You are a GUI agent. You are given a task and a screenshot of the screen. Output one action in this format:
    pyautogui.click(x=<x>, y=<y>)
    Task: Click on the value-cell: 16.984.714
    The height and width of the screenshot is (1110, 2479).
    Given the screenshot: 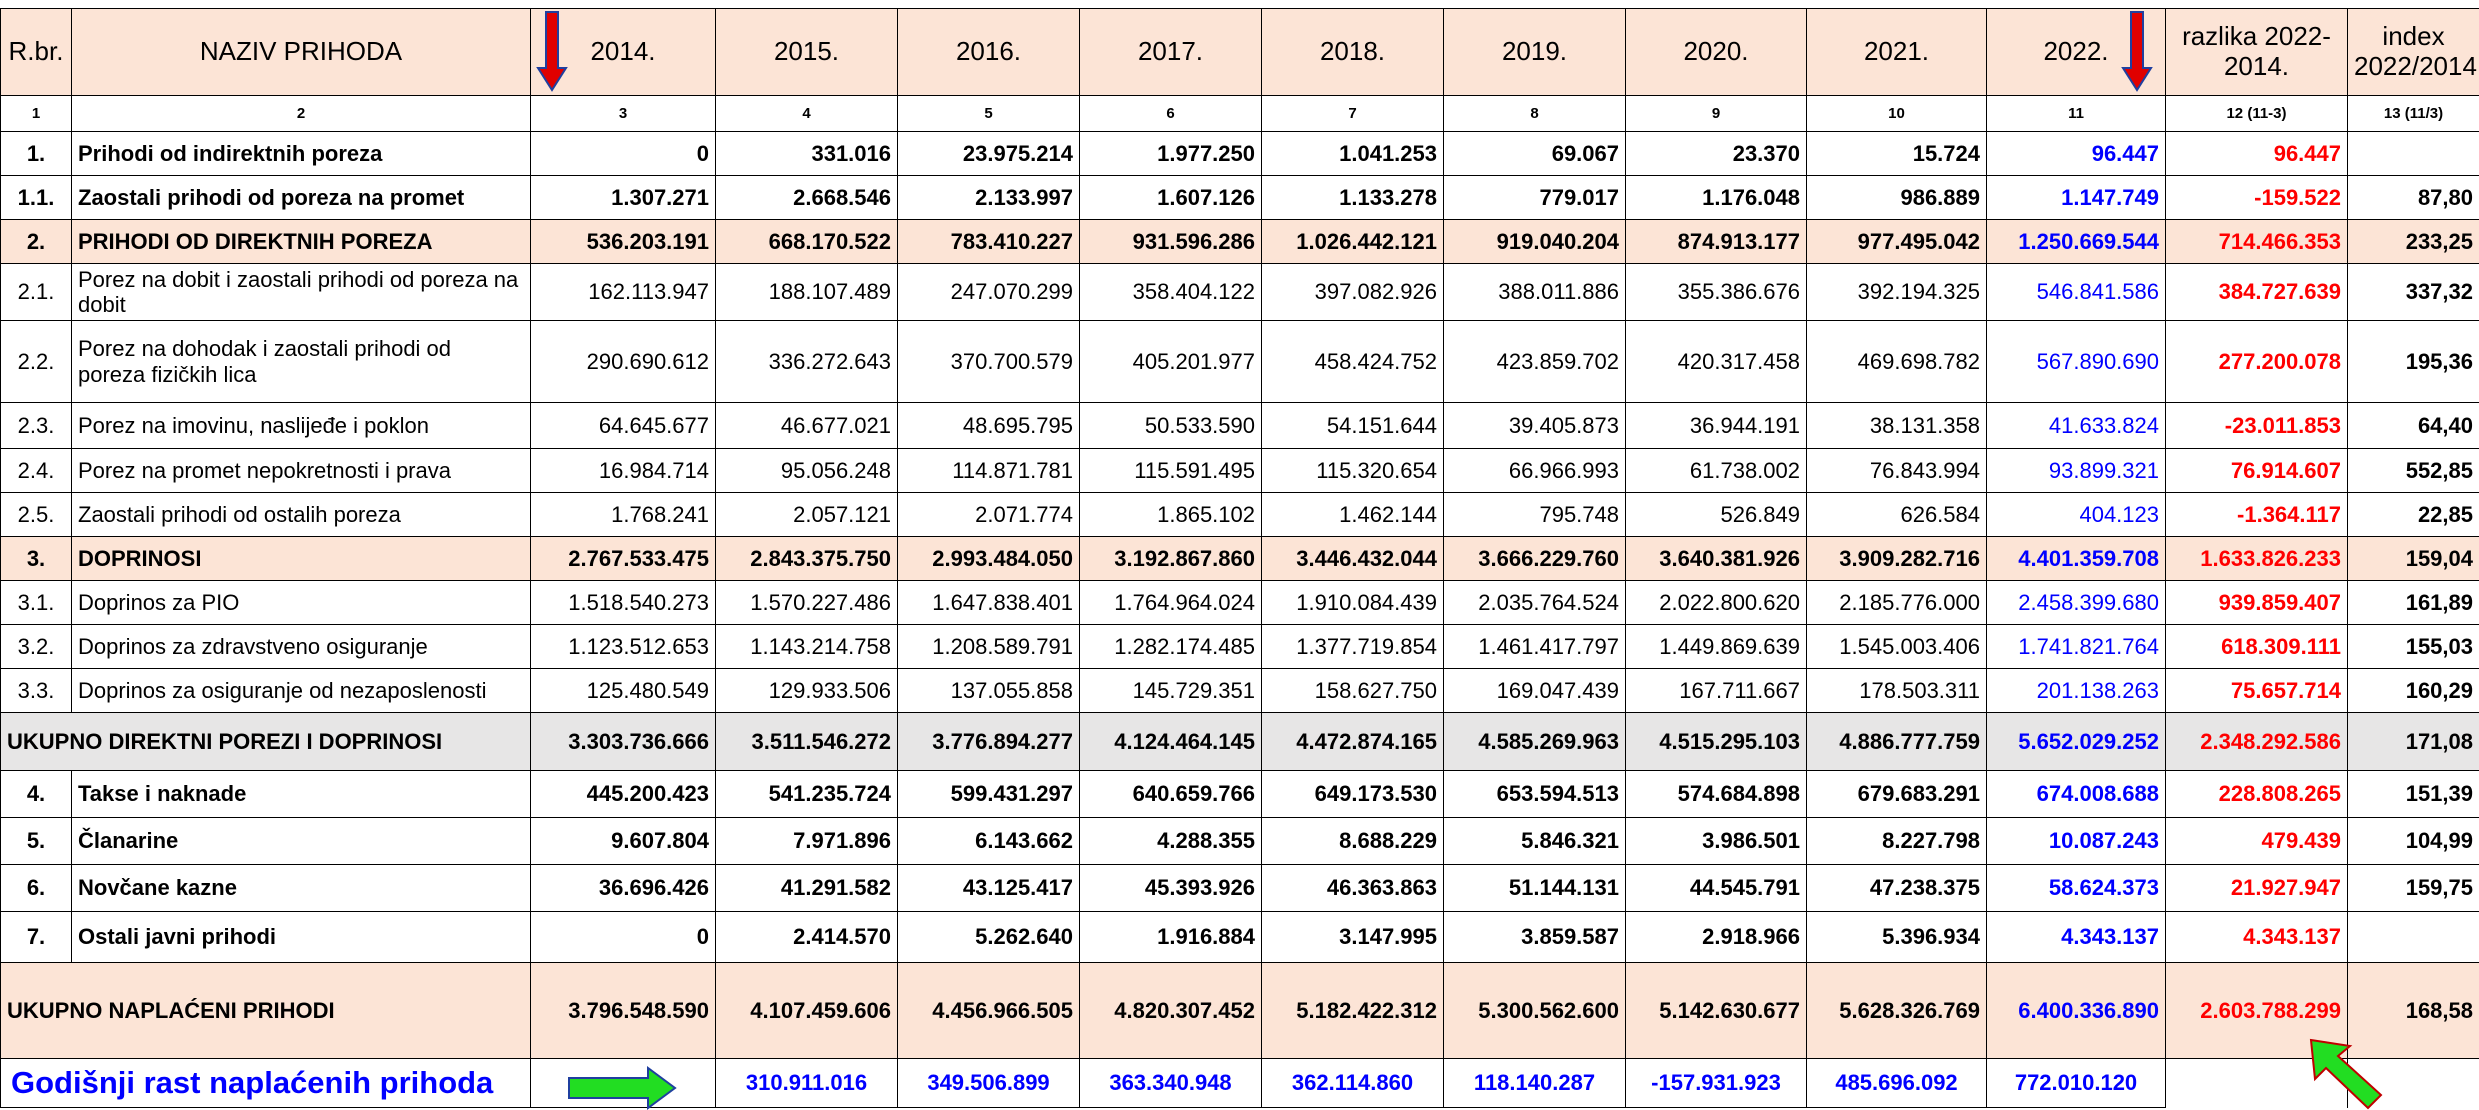 What is the action you would take?
    pyautogui.click(x=623, y=470)
    